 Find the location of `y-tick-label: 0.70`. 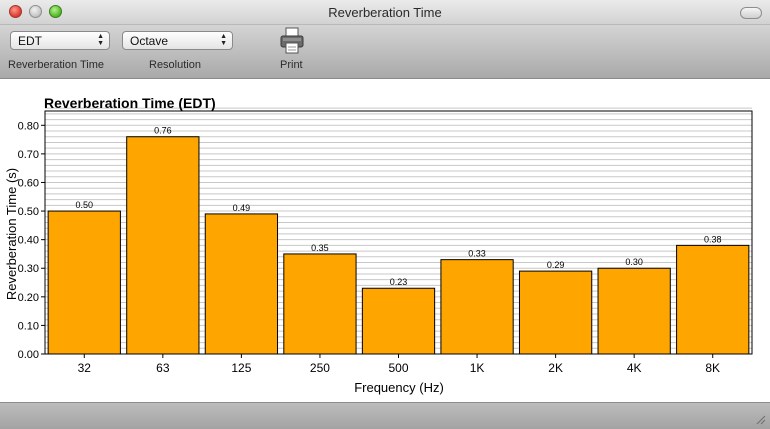

y-tick-label: 0.70 is located at coordinates (28, 155).